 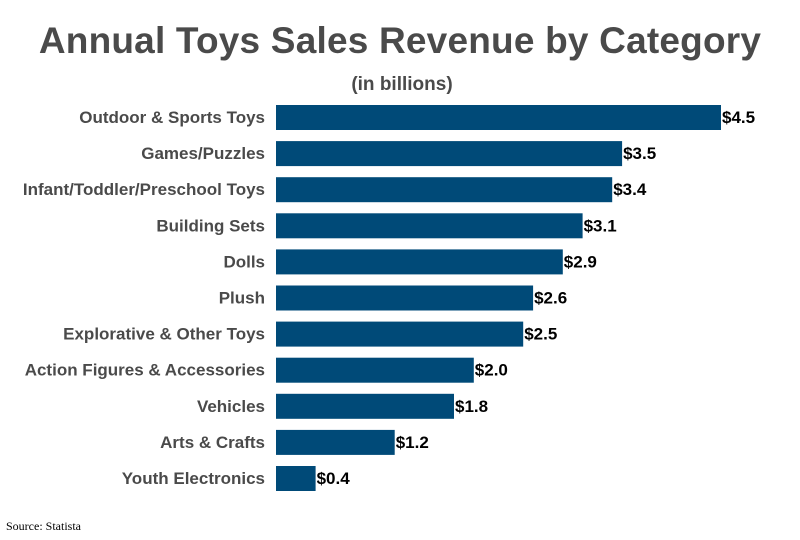 What do you see at coordinates (244, 261) in the screenshot?
I see `category-label: Dolls` at bounding box center [244, 261].